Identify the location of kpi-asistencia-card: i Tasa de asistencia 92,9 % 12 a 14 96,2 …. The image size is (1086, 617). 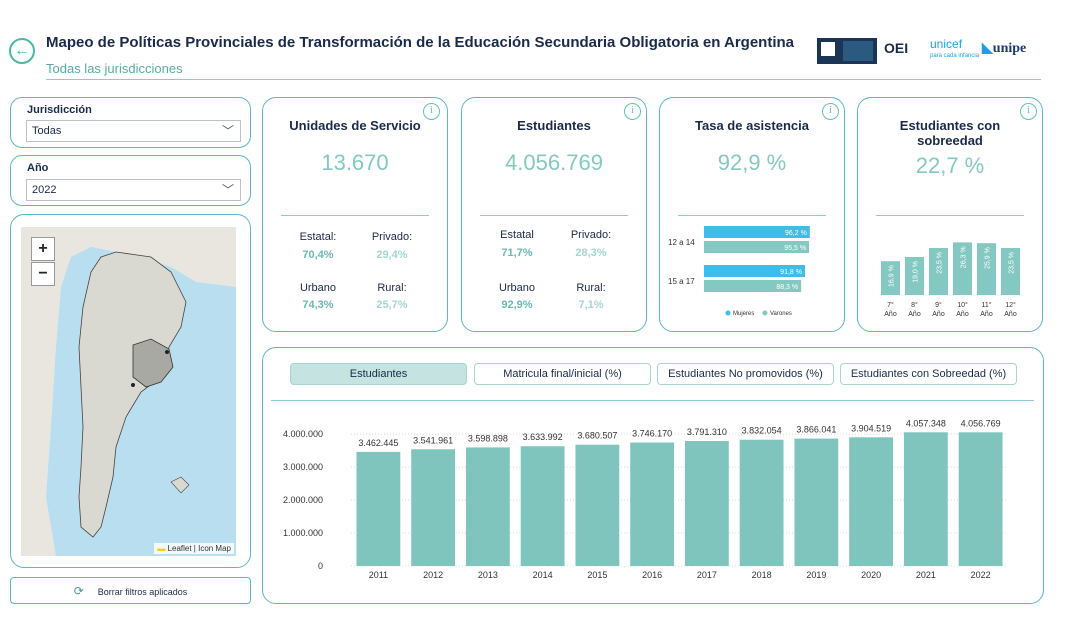
(752, 214).